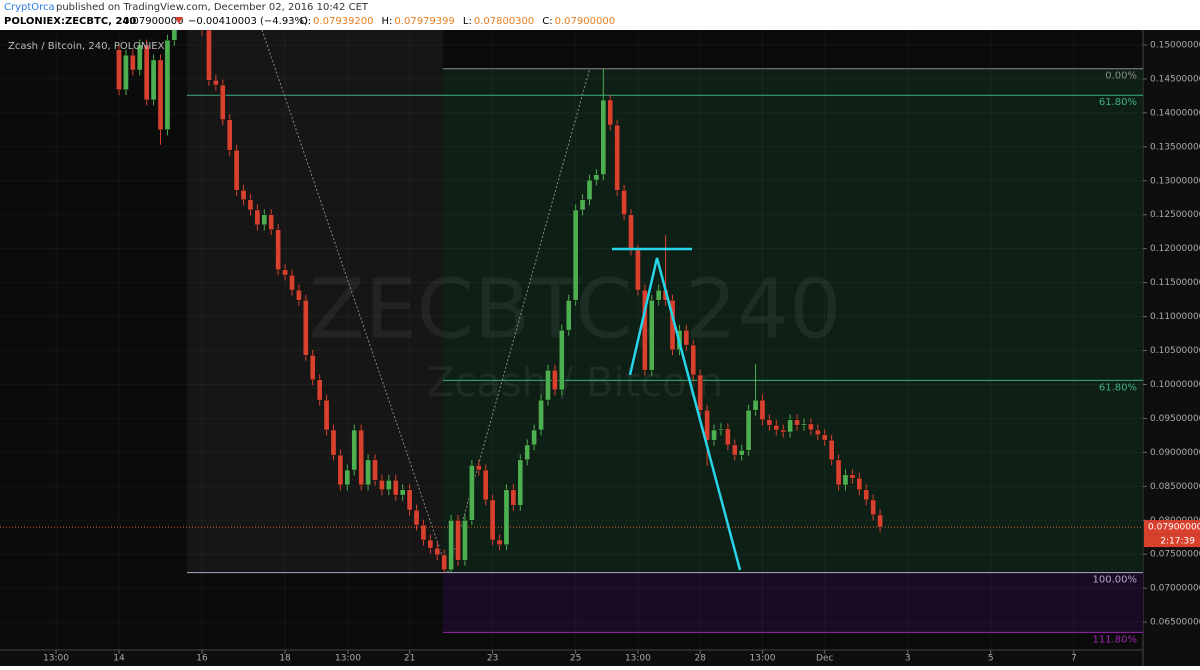  What do you see at coordinates (1175, 453) in the screenshot?
I see `y-tick-label: 0.09000000` at bounding box center [1175, 453].